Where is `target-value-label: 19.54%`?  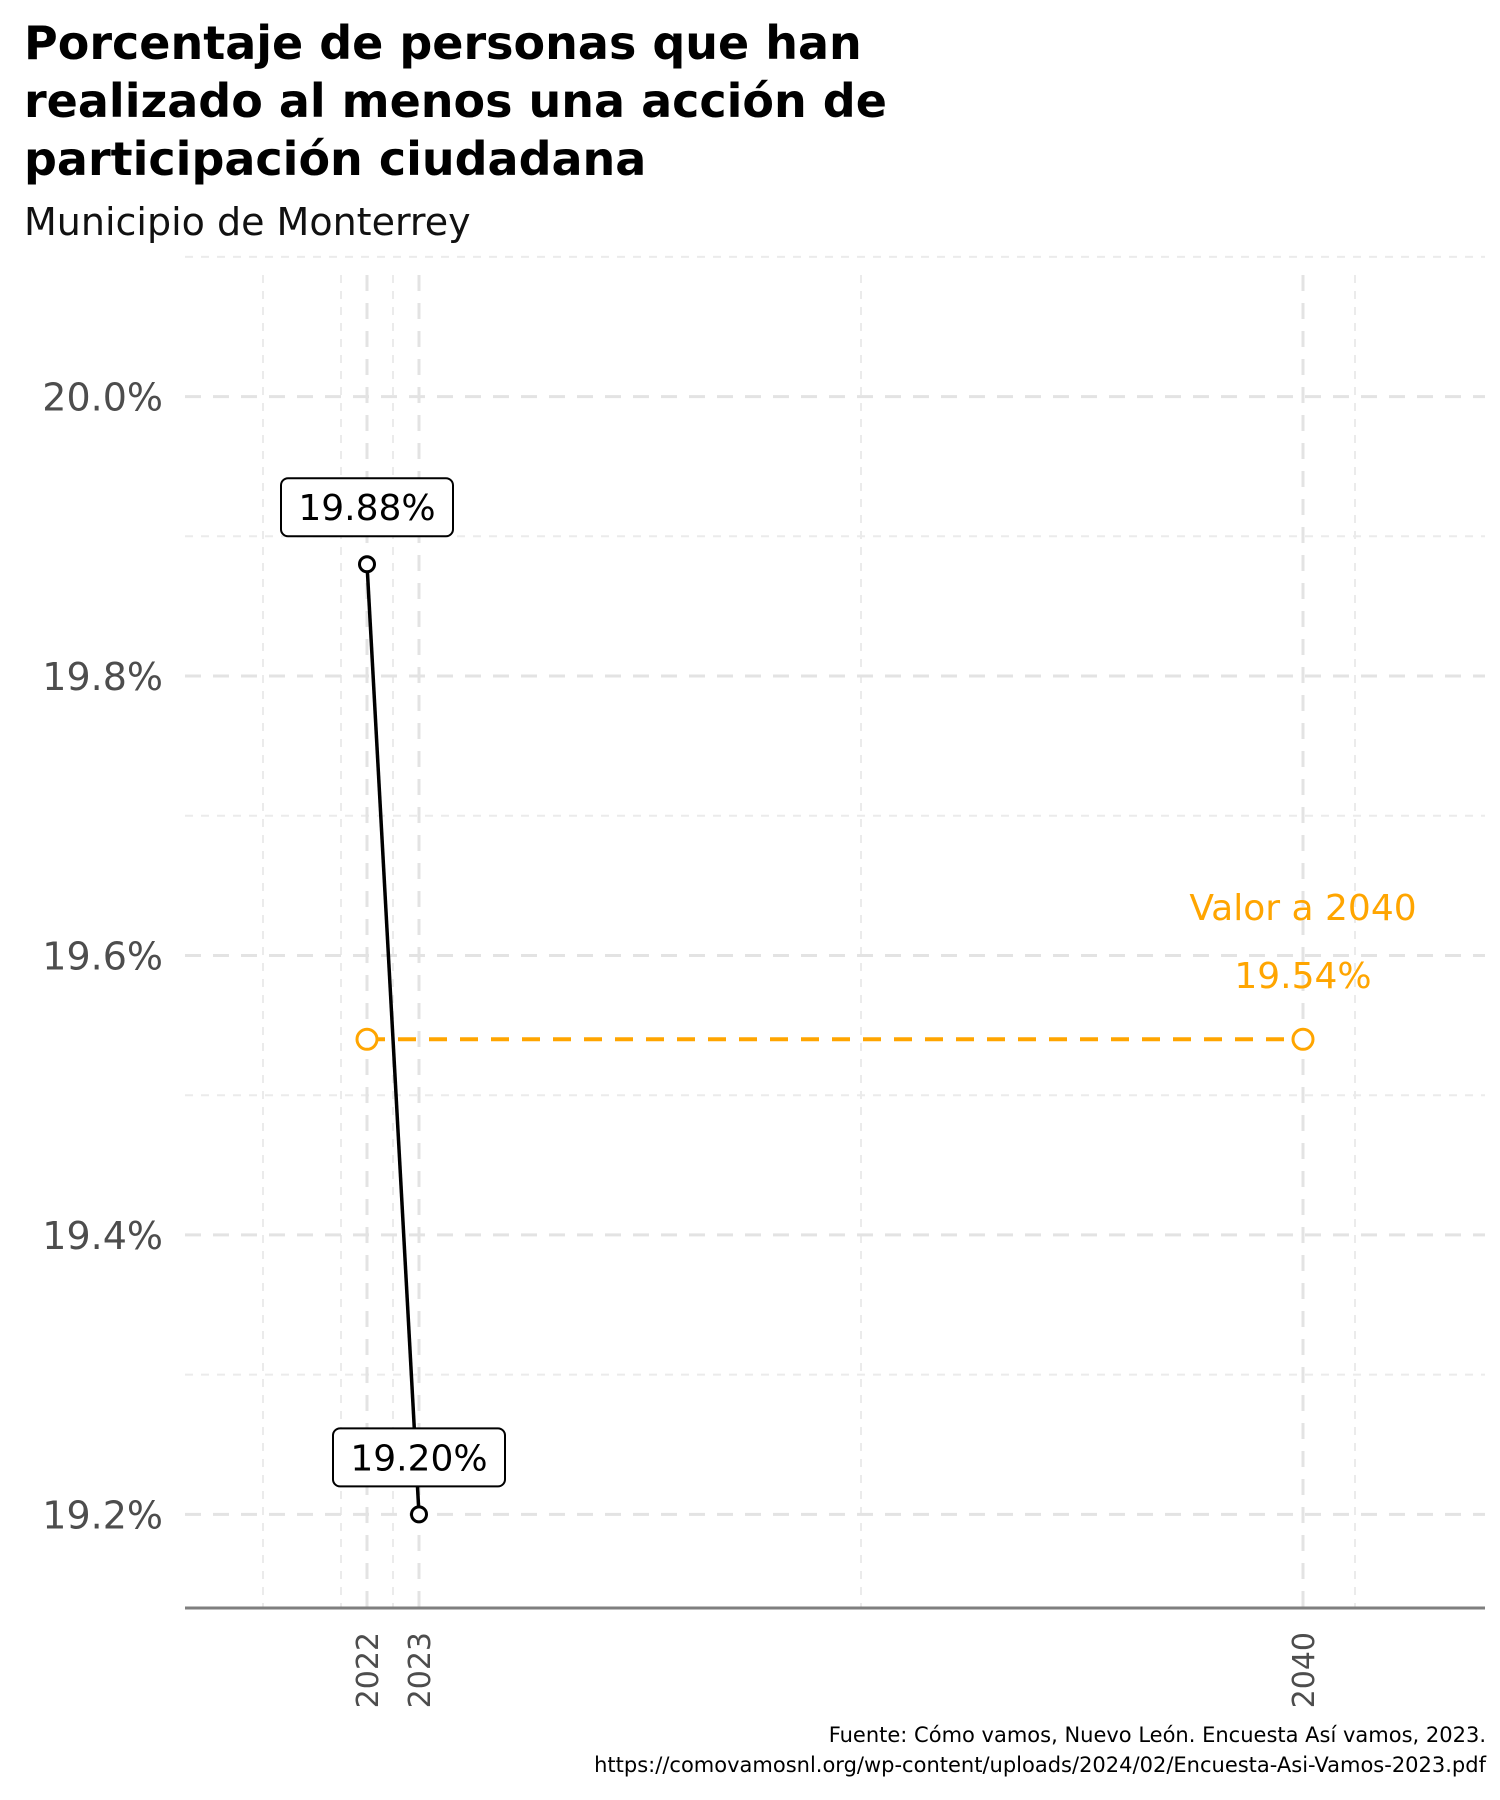
target-value-label: 19.54% is located at coordinates (1302, 976).